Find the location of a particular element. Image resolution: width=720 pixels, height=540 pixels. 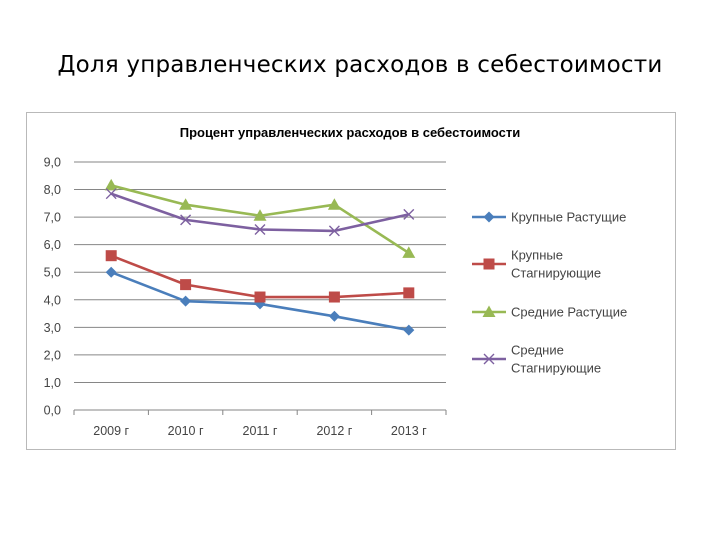

x-tick-label: 2011 г is located at coordinates (260, 431).